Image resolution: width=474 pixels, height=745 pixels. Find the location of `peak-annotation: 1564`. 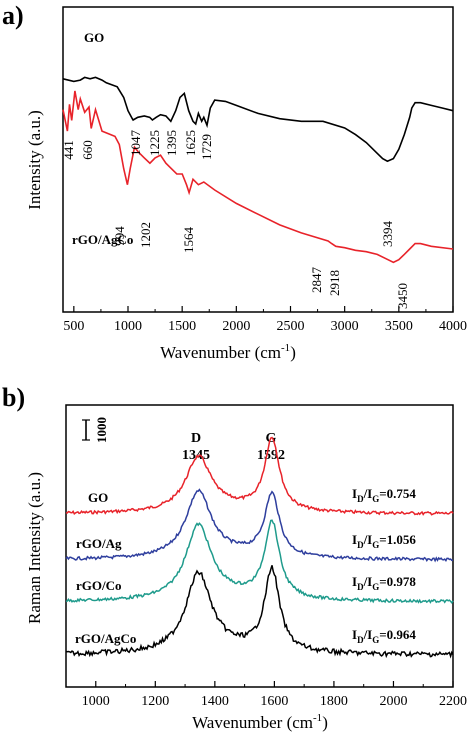

peak-annotation: 1564 is located at coordinates (188, 240).